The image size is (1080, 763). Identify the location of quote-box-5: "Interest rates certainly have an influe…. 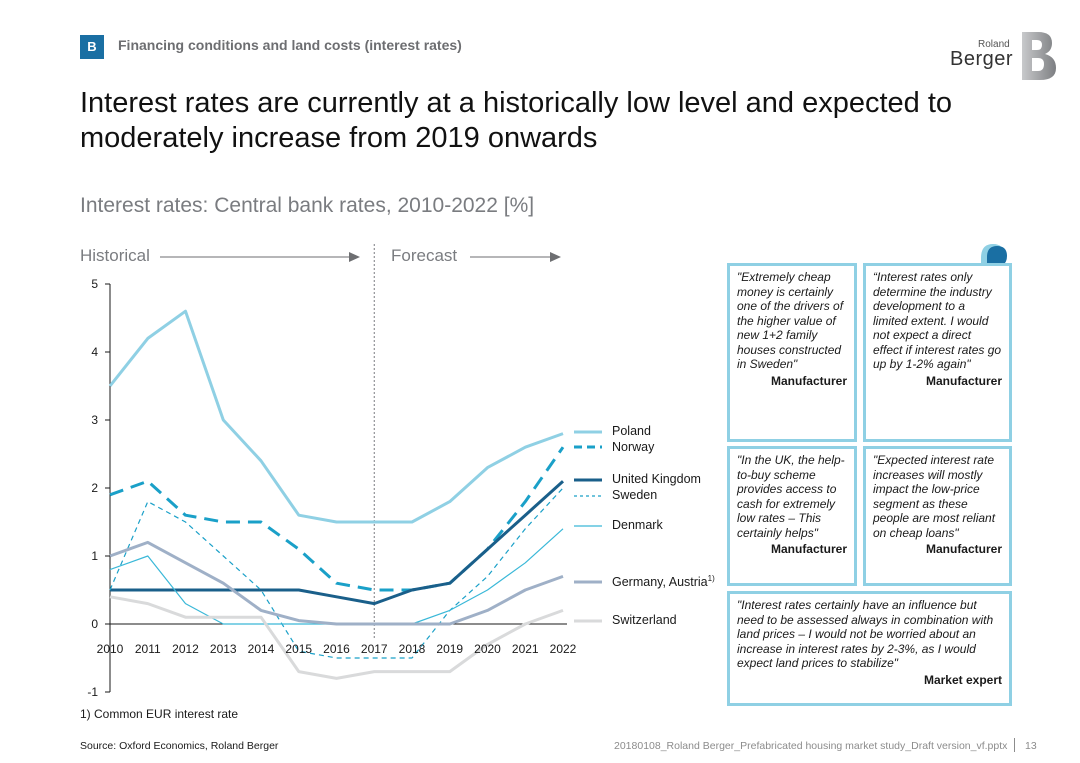
(869, 648).